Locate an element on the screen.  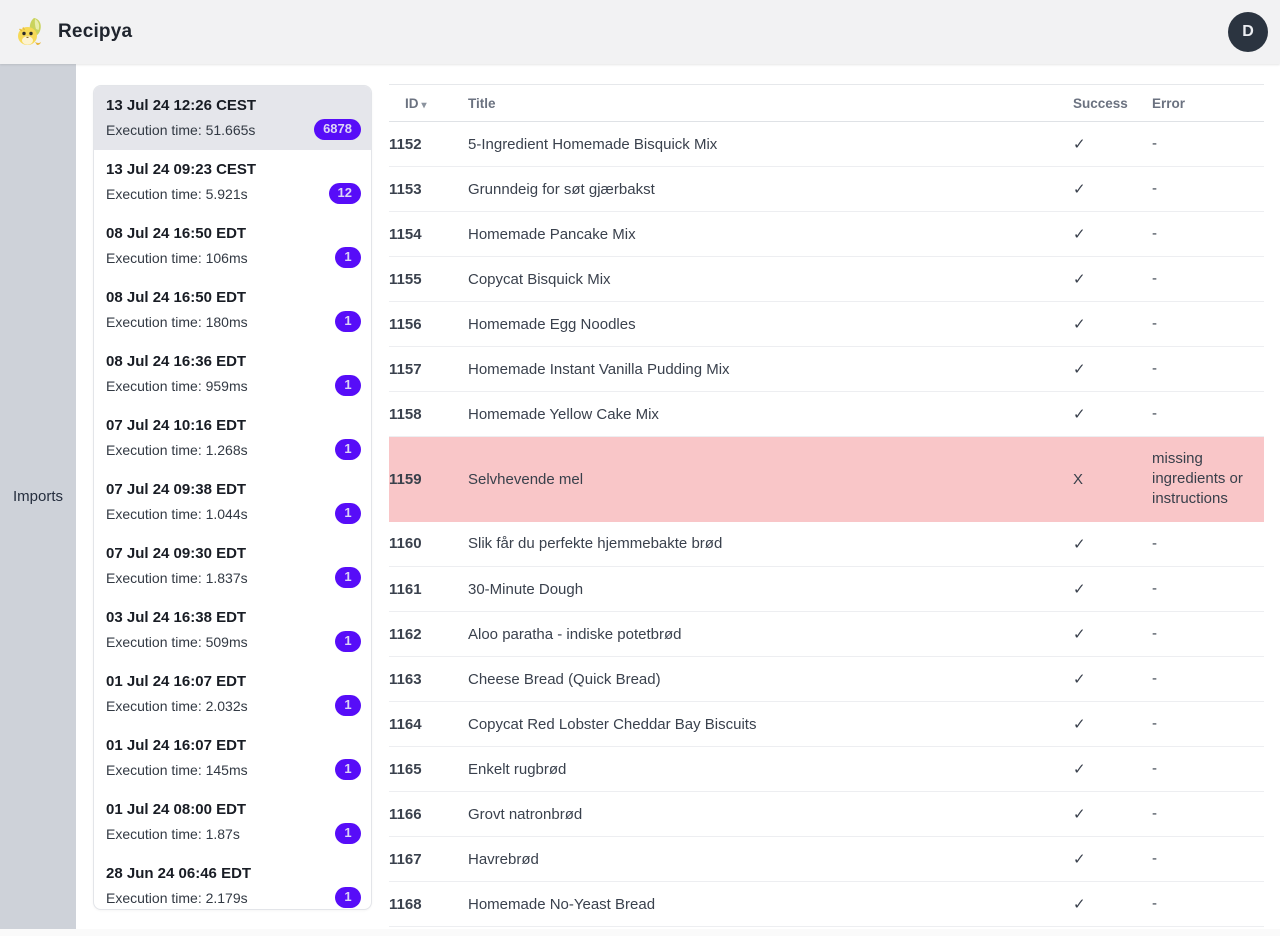
import-execution-time: Execution time: 106ms is located at coordinates (177, 257).